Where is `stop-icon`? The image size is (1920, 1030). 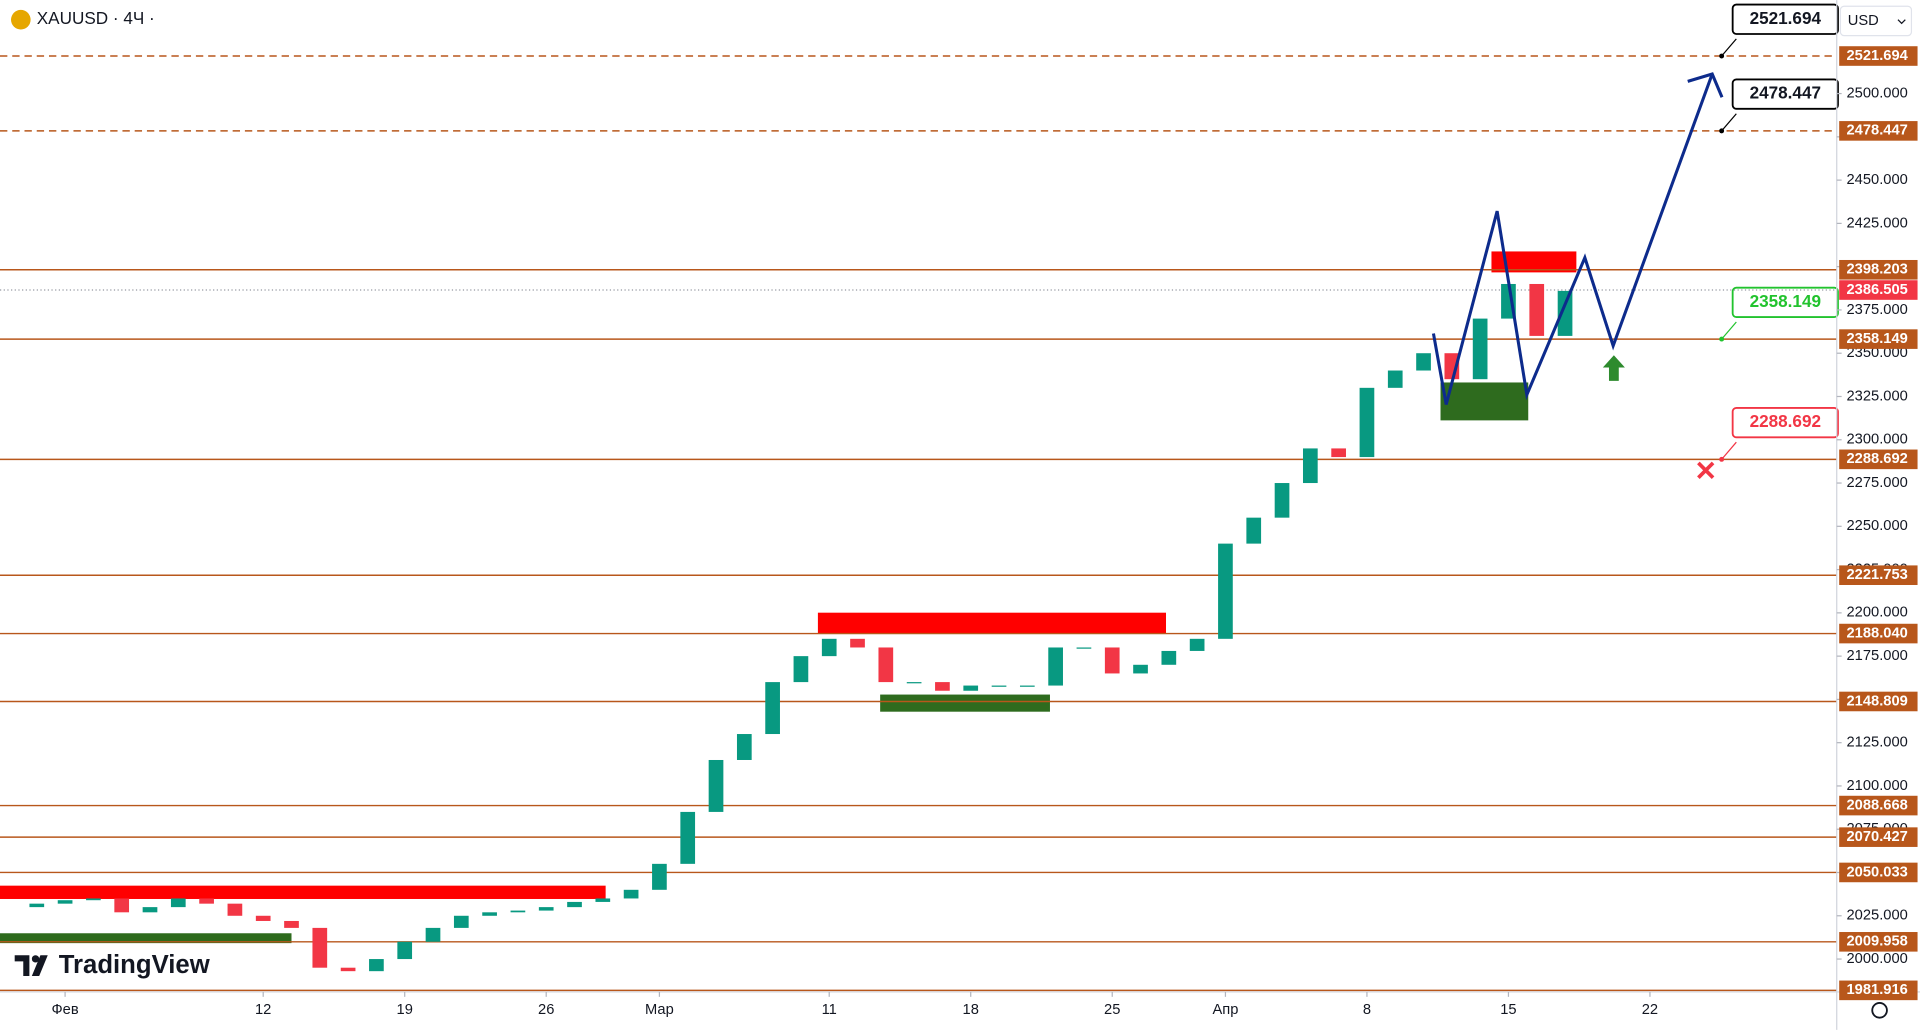
stop-icon is located at coordinates (1706, 470).